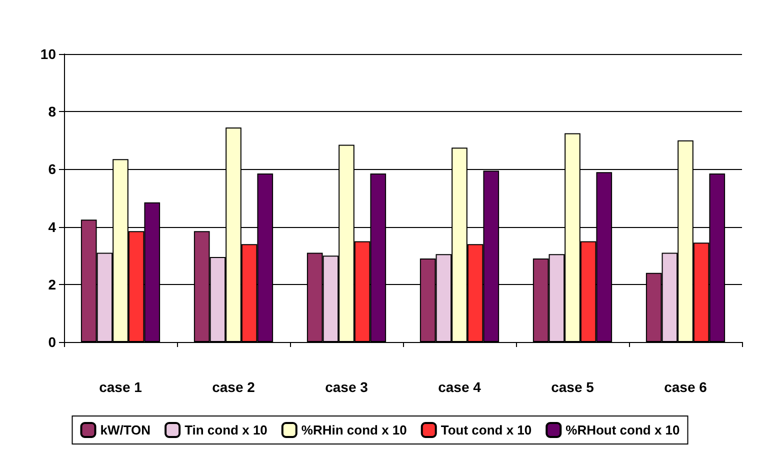 This screenshot has width=760, height=456. I want to click on legend-label: %RHout cond x 10, so click(623, 430).